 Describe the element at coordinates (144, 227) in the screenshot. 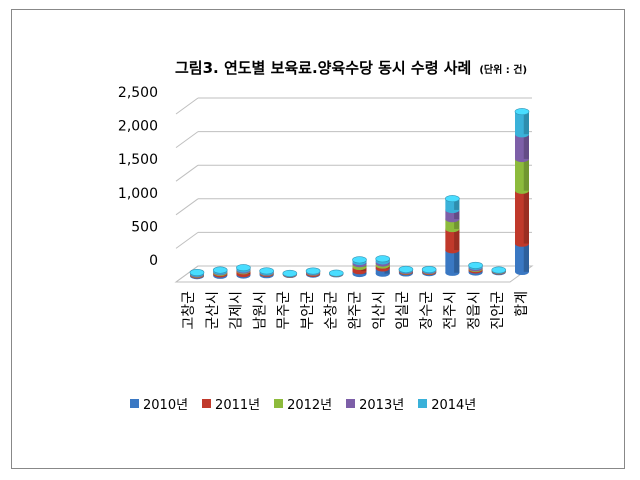

I see `y-tick-label: 500` at that location.